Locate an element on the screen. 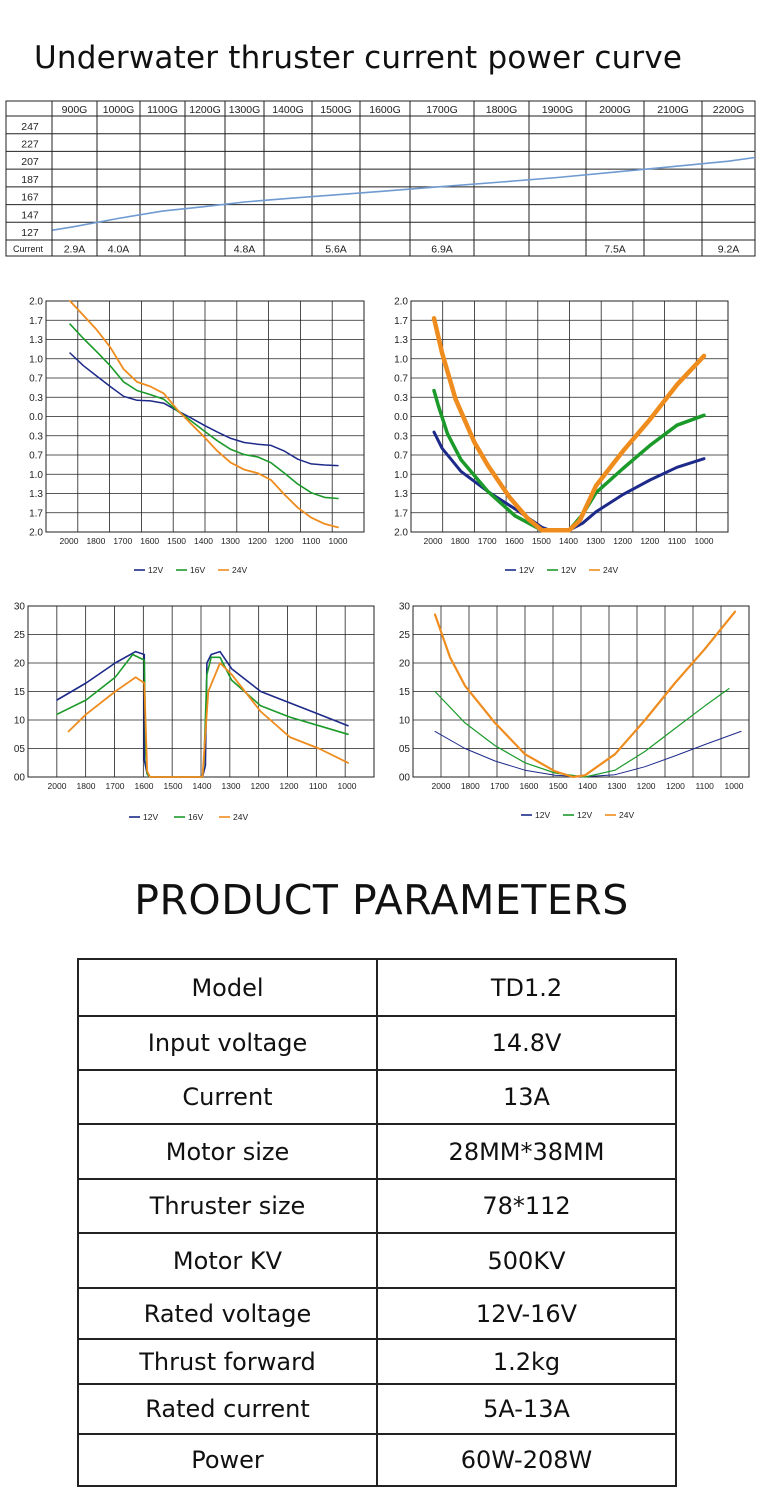 The image size is (763, 1500). y-tick: 10 is located at coordinates (20, 721).